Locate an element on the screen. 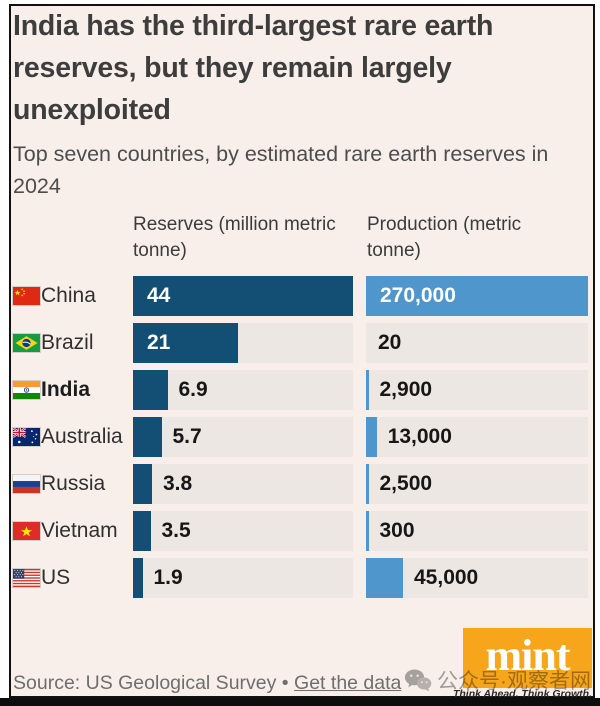 This screenshot has width=600, height=706. value-label: 270,000 is located at coordinates (418, 295).